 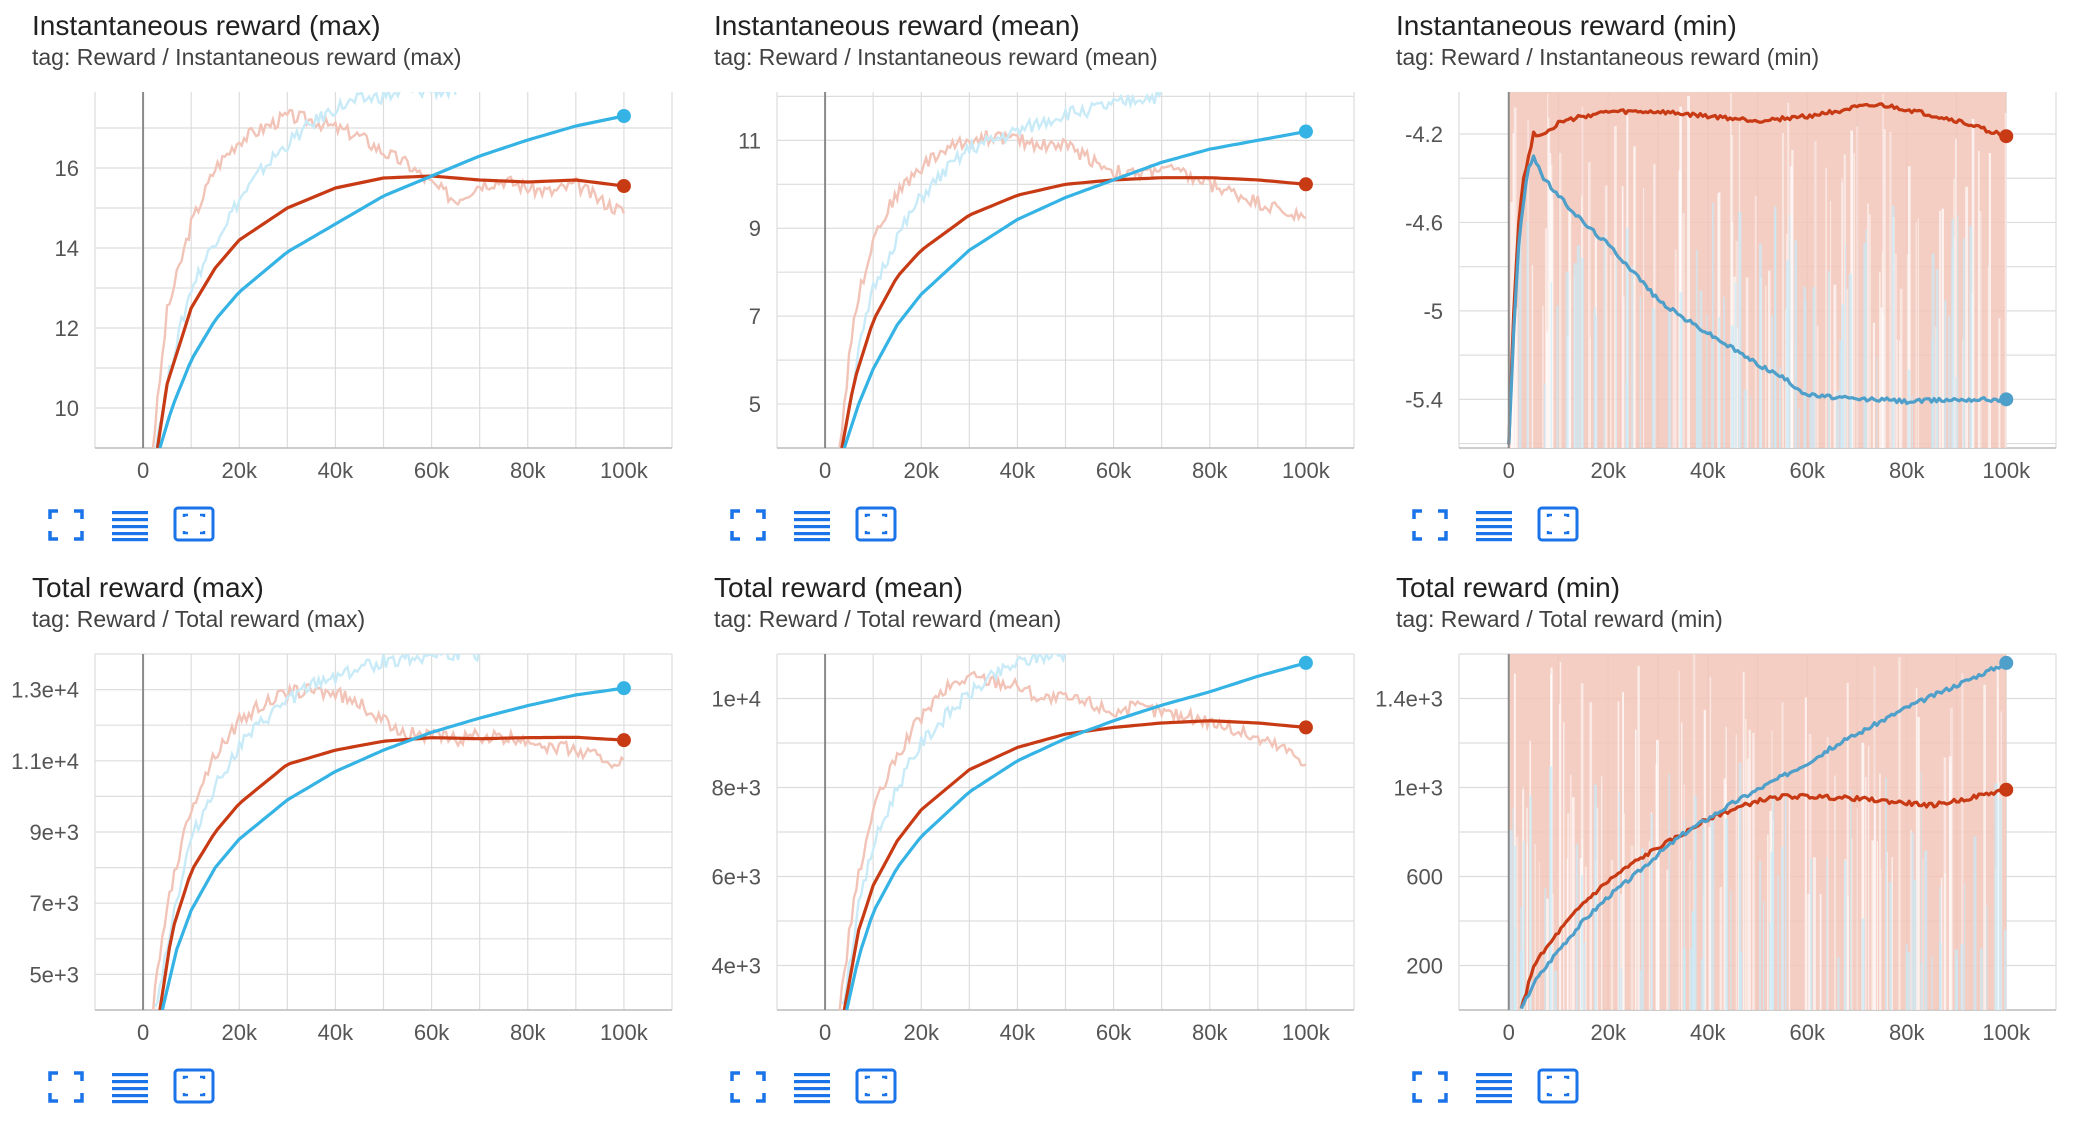 I want to click on y-tick-label: 4e+3, so click(x=736, y=966).